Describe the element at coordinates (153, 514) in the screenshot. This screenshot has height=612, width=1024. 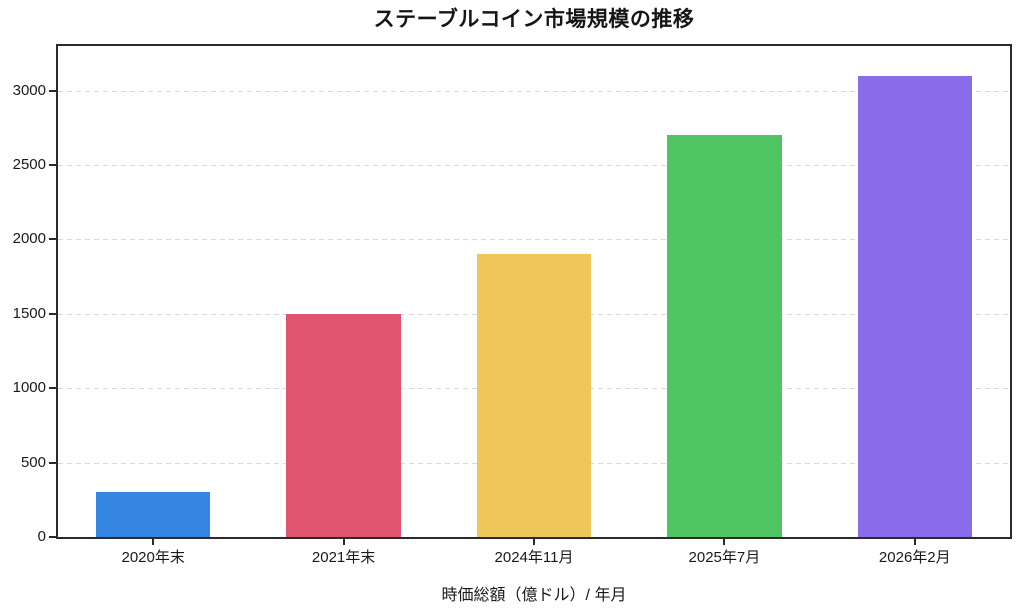
I see `bar-2020年末` at that location.